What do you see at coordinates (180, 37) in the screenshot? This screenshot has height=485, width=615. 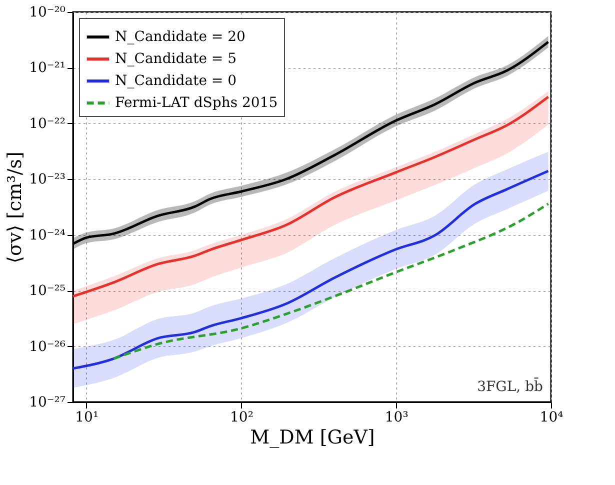 I see `legend-label: N_Candidate = 20` at bounding box center [180, 37].